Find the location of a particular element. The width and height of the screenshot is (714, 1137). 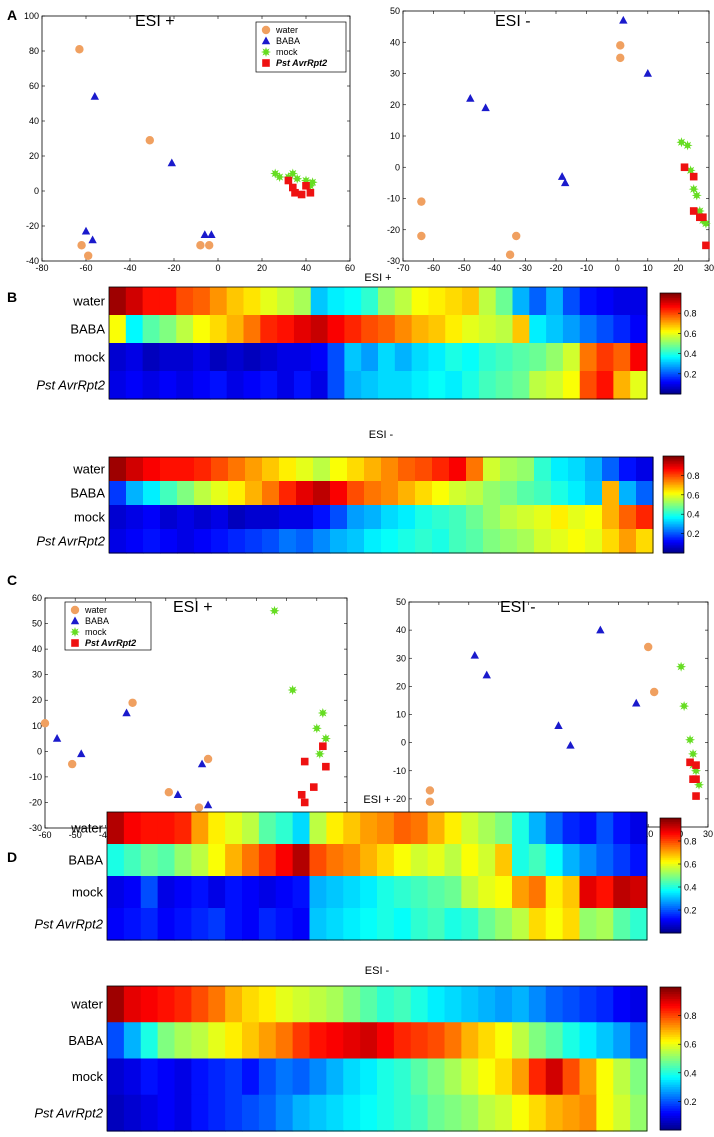

legend-label-baba: BABA is located at coordinates (97, 621).